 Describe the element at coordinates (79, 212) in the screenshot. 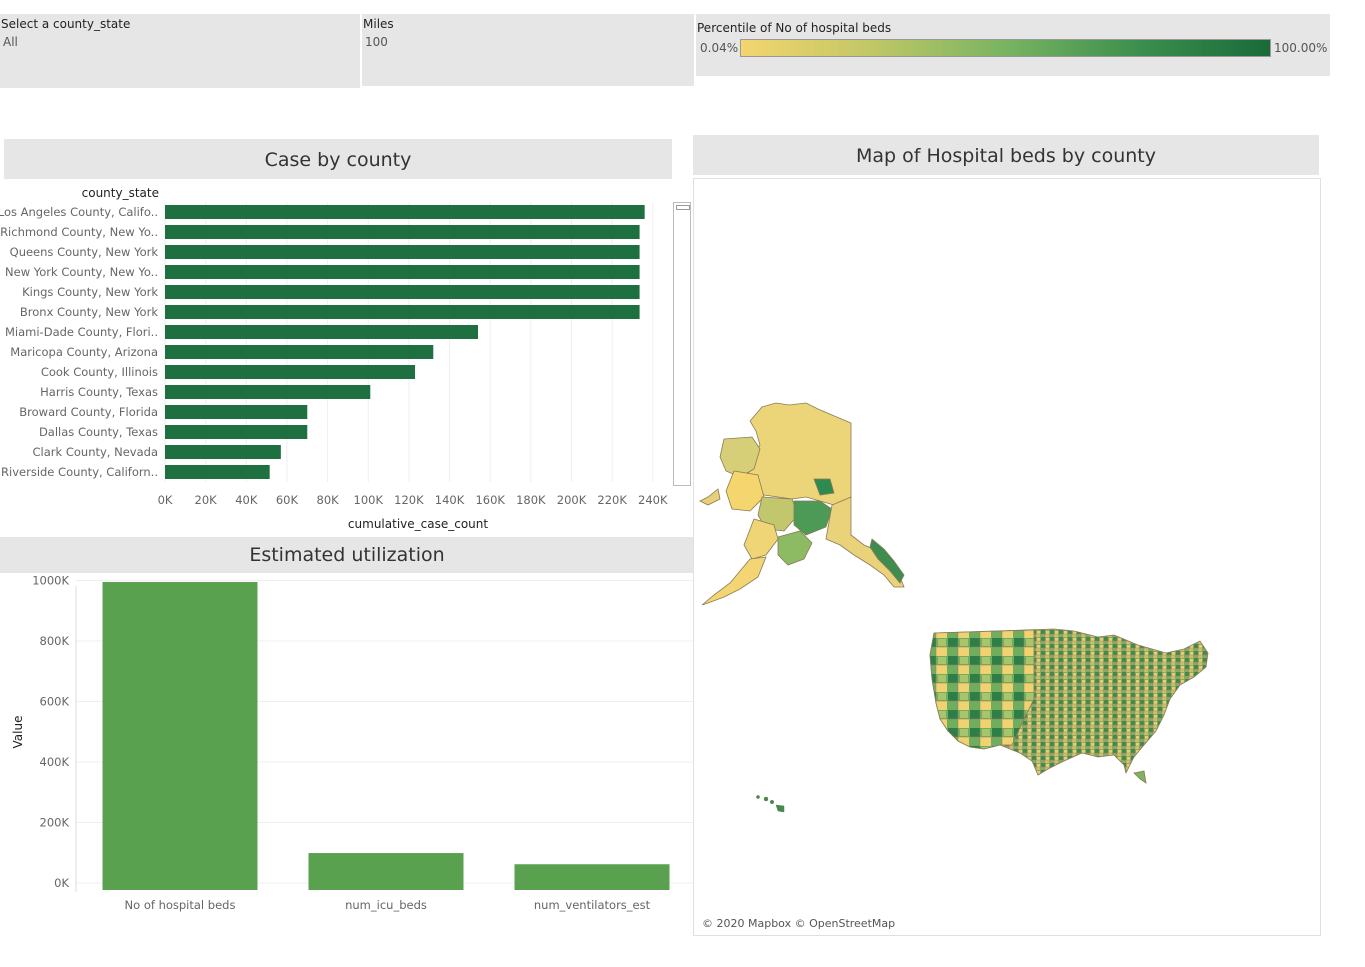

I see `county-label: Los Angeles County, Califo..` at that location.